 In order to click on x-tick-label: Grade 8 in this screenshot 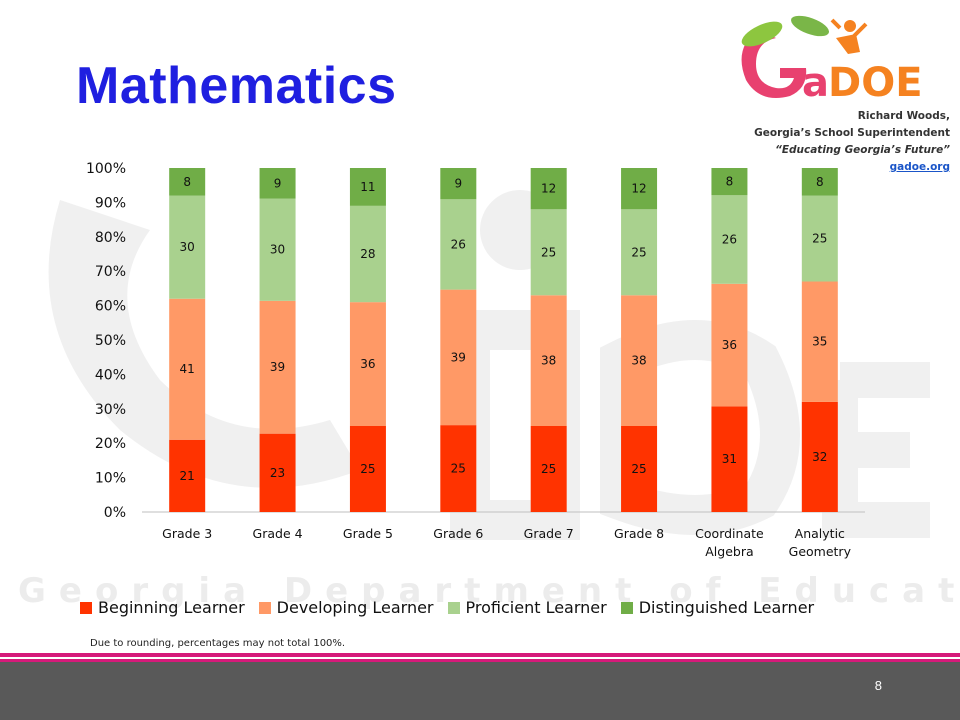, I will do `click(639, 533)`.